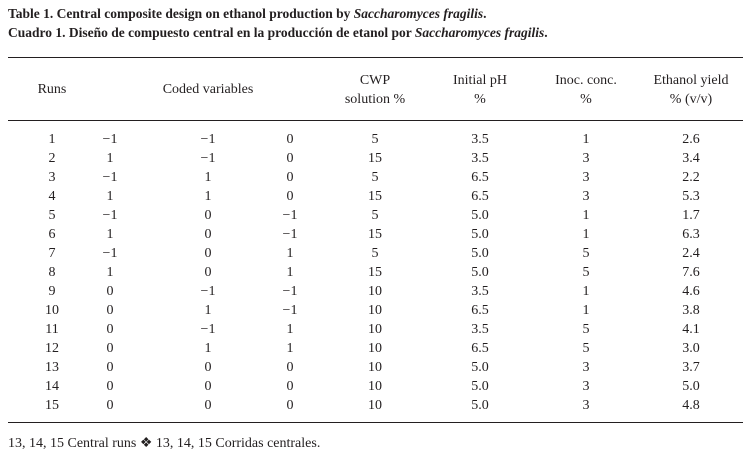  What do you see at coordinates (52, 272) in the screenshot?
I see `cell-run: 8` at bounding box center [52, 272].